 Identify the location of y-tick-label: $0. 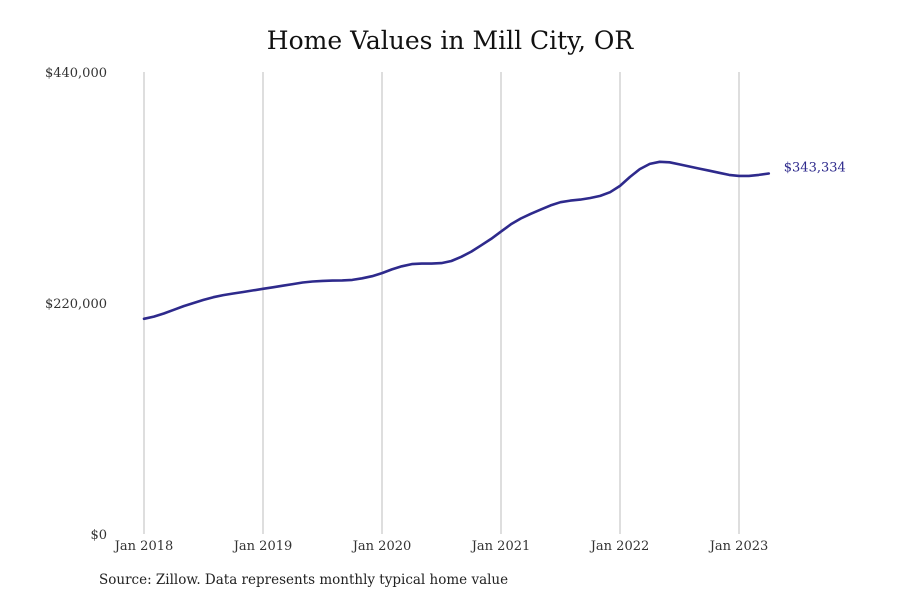
(98, 535).